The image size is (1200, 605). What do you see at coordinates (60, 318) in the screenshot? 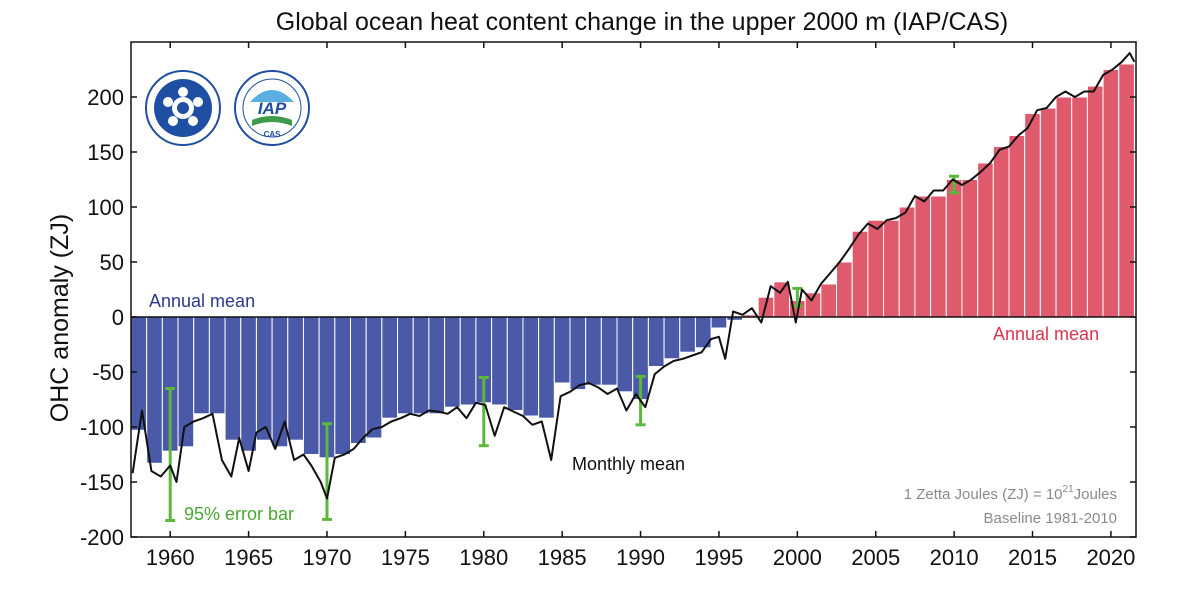
I see `y-axis-label: OHC anomaly (ZJ)` at bounding box center [60, 318].